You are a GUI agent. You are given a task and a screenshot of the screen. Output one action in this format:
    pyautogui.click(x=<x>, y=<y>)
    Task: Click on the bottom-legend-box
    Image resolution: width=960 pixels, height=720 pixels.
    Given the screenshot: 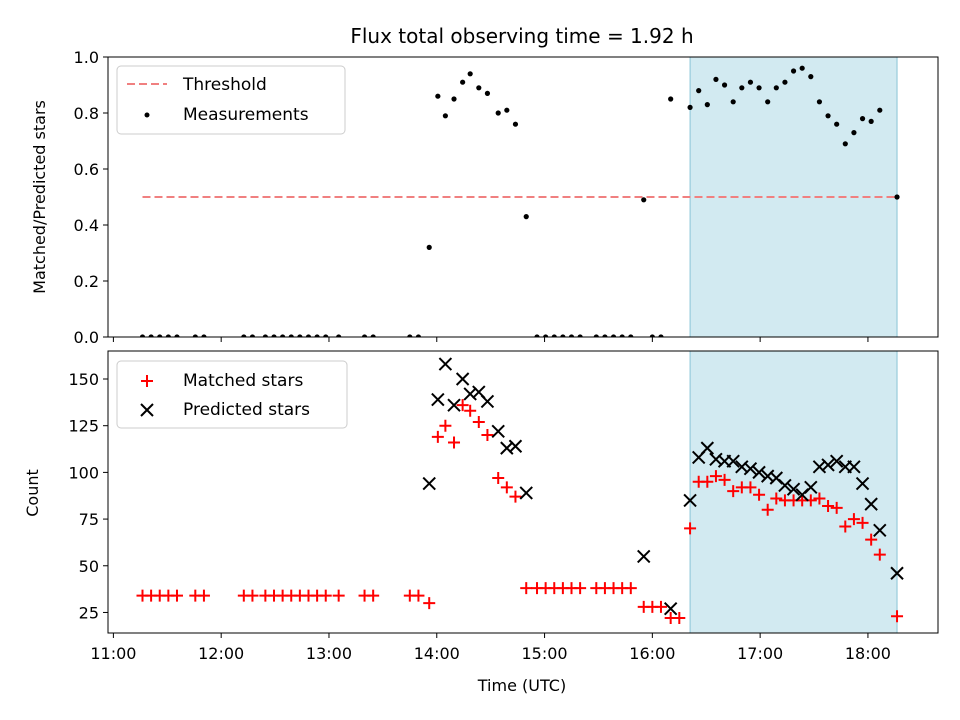 What is the action you would take?
    pyautogui.click(x=232, y=394)
    